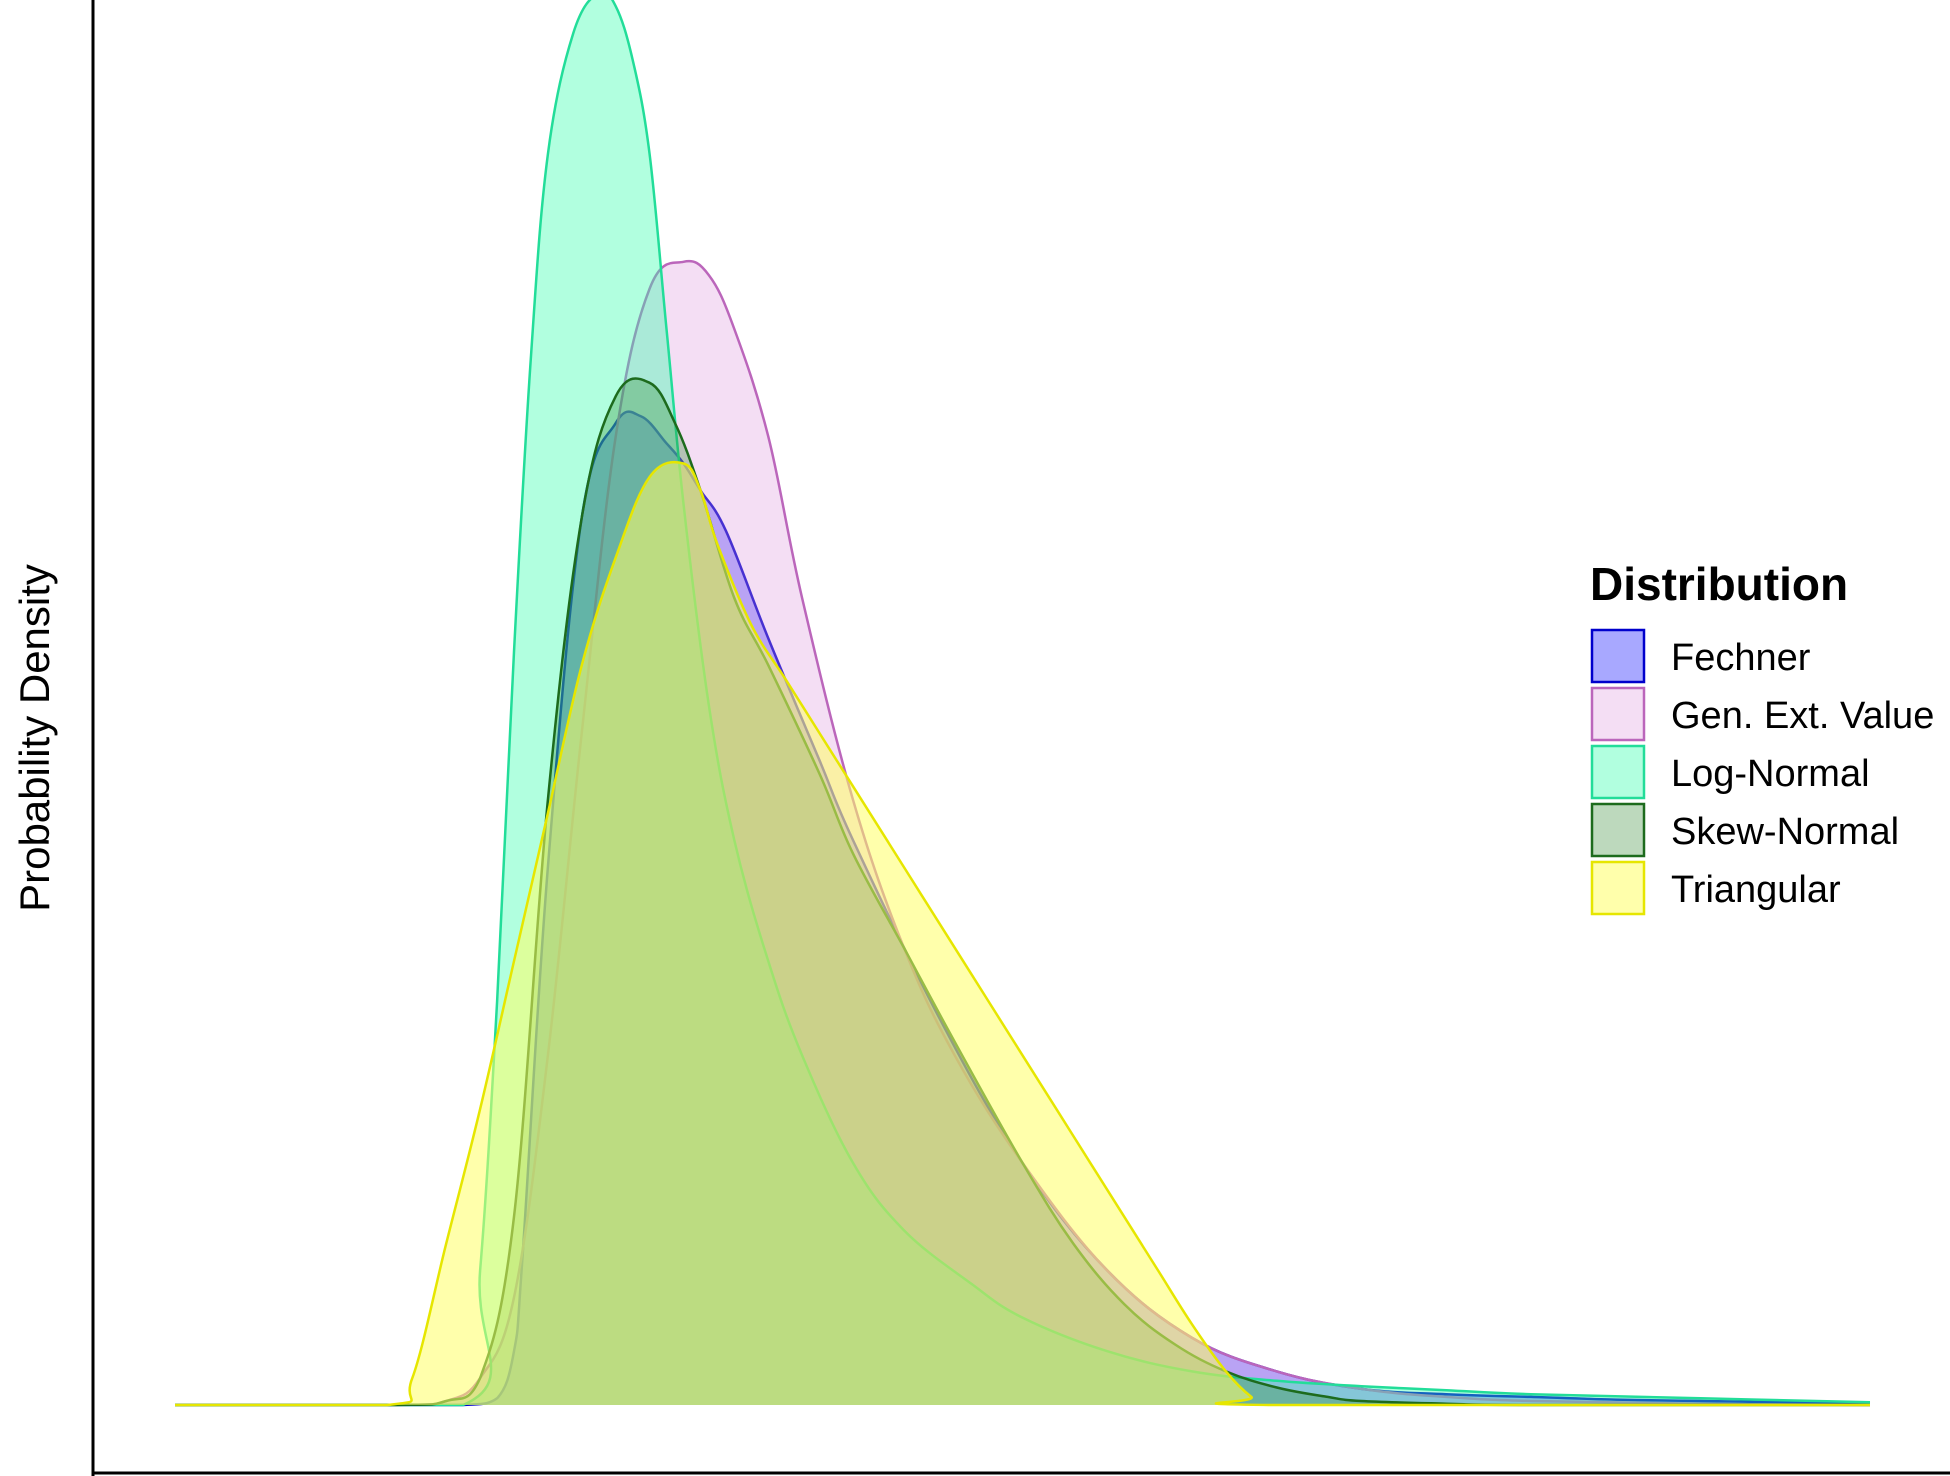 Image resolution: width=1950 pixels, height=1476 pixels. Describe the element at coordinates (1618, 714) in the screenshot. I see `legend-swatch-gen-ext-value` at that location.